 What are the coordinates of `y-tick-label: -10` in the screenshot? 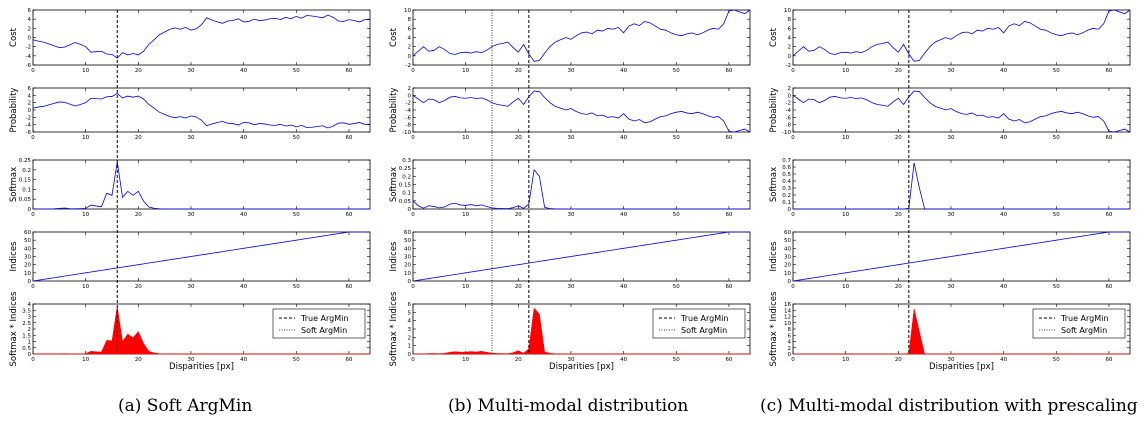 It's located at (406, 133).